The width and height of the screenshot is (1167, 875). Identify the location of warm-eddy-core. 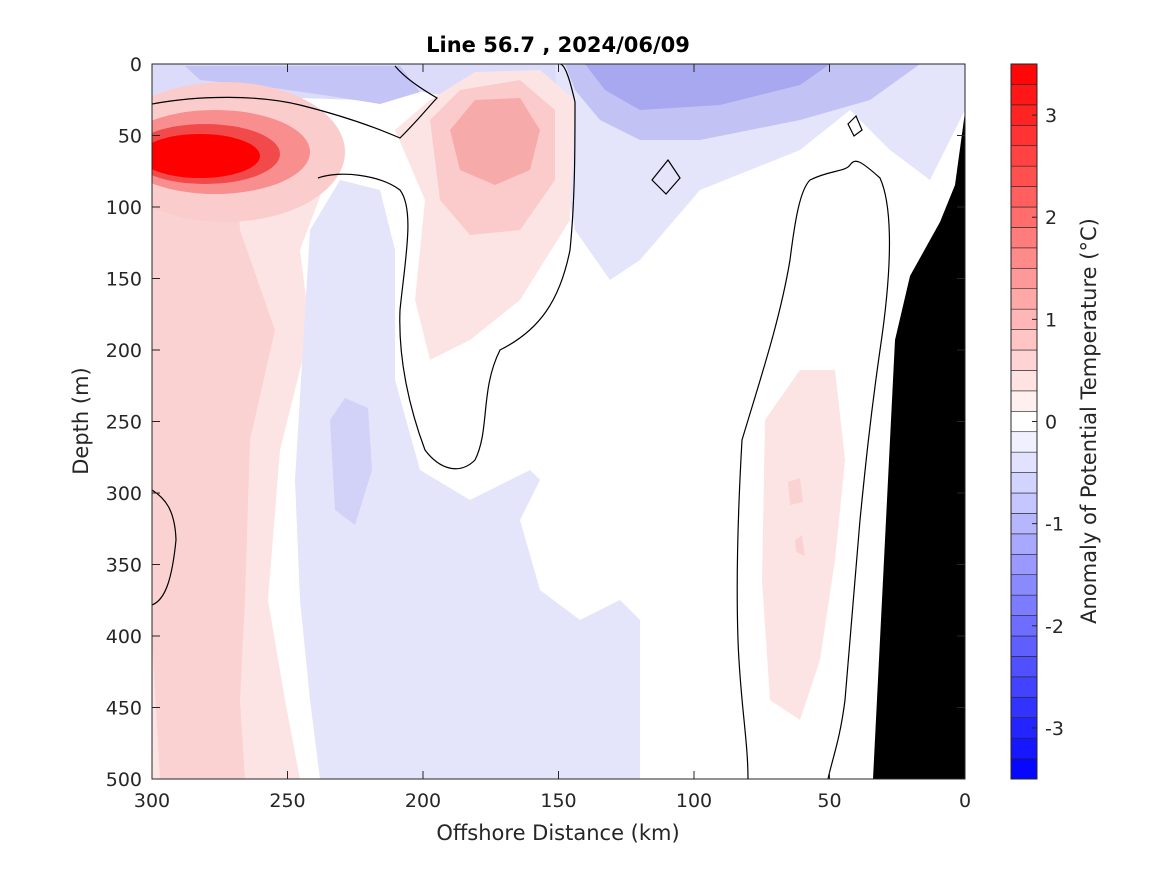
(495, 141).